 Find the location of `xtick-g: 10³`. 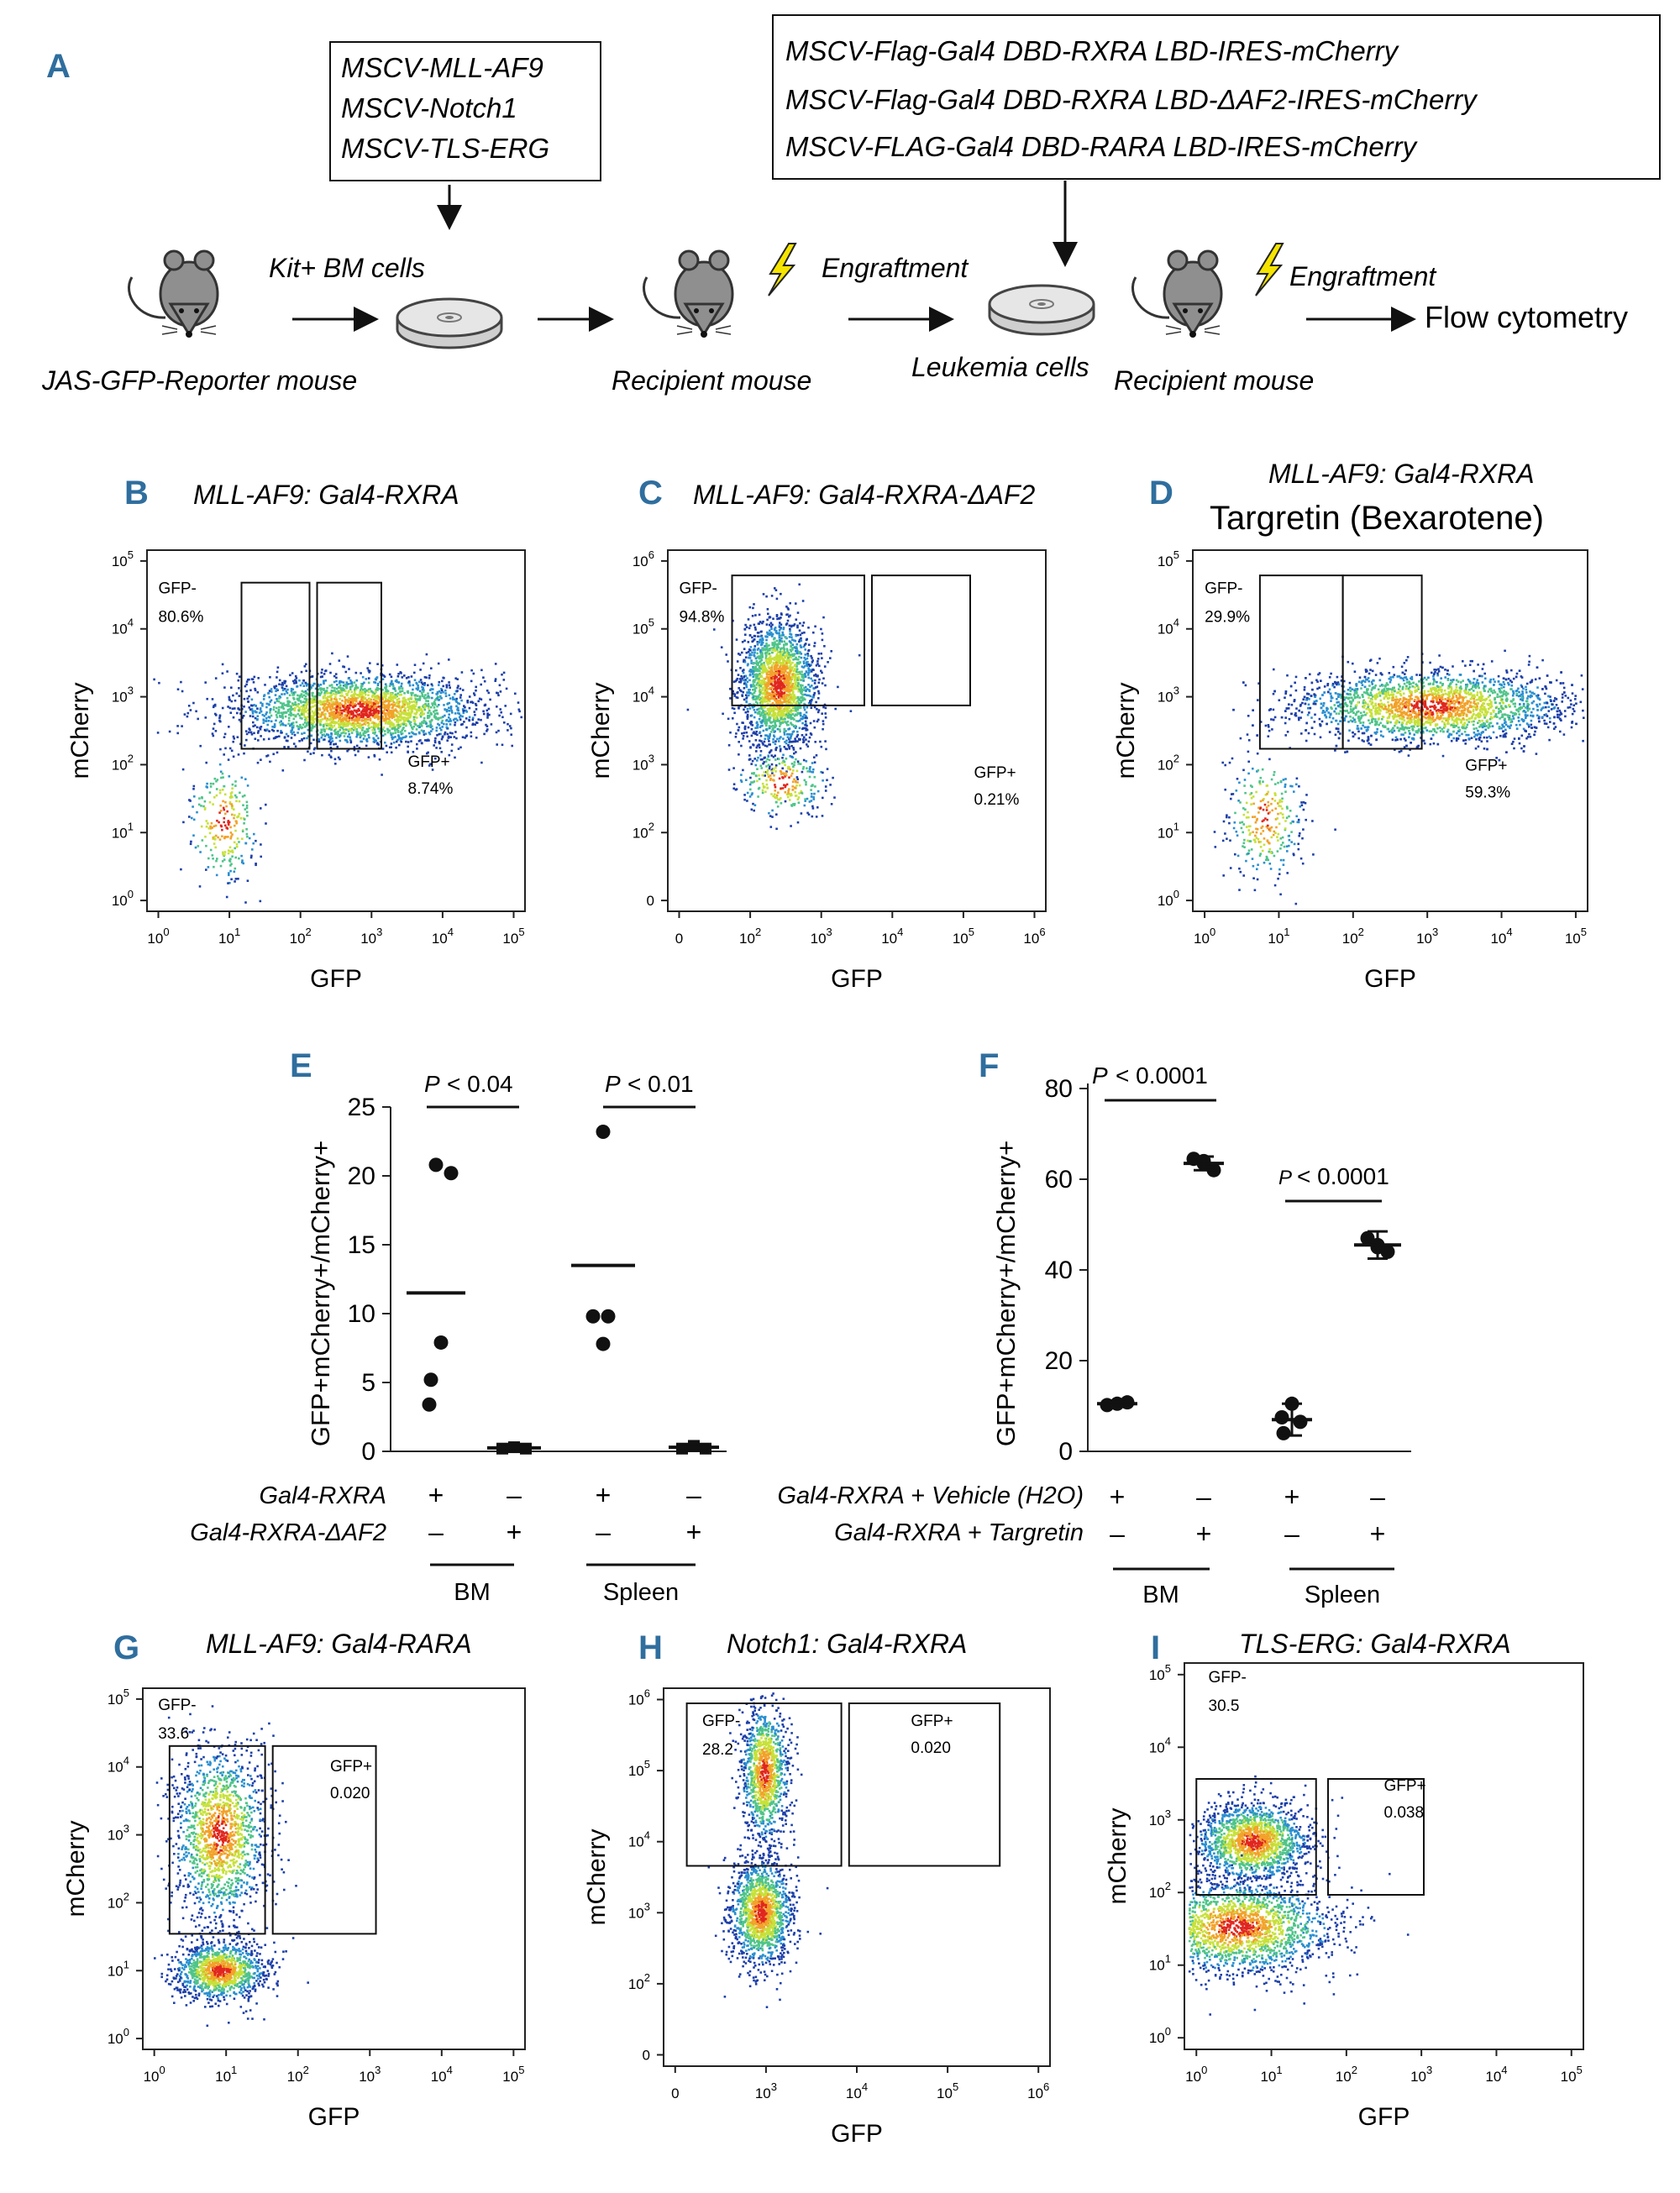

xtick-g: 10³ is located at coordinates (370, 2074).